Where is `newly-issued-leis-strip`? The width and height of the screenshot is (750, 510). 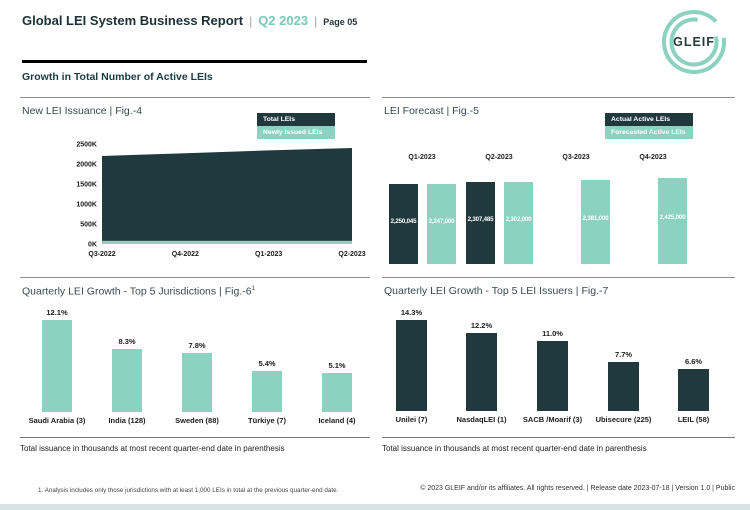
newly-issued-leis-strip is located at coordinates (227, 242).